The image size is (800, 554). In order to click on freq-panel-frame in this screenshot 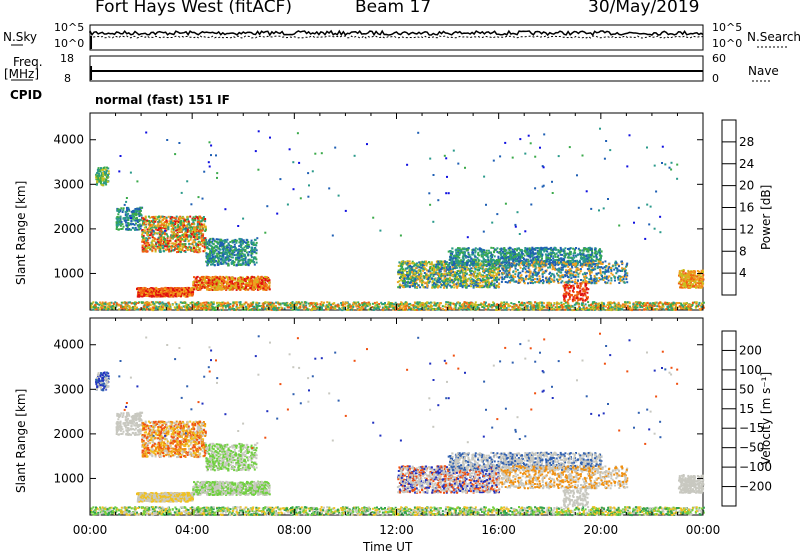, I will do `click(396, 68)`.